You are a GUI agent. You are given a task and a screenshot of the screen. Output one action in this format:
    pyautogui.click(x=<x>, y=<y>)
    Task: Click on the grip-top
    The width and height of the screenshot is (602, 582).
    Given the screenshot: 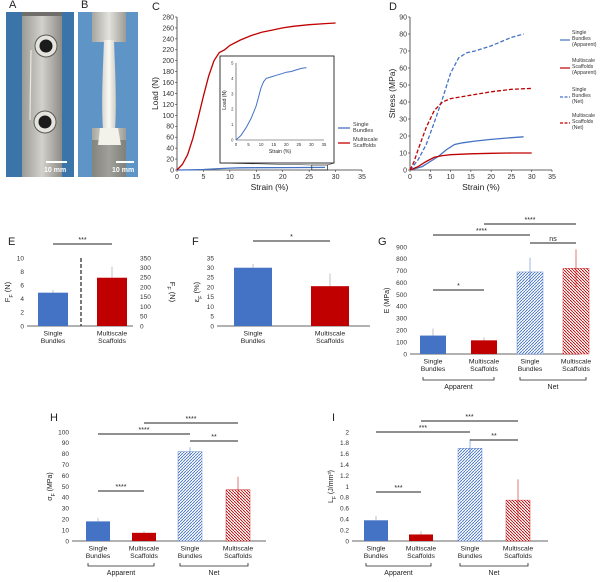 What is the action you would take?
    pyautogui.click(x=109, y=27)
    